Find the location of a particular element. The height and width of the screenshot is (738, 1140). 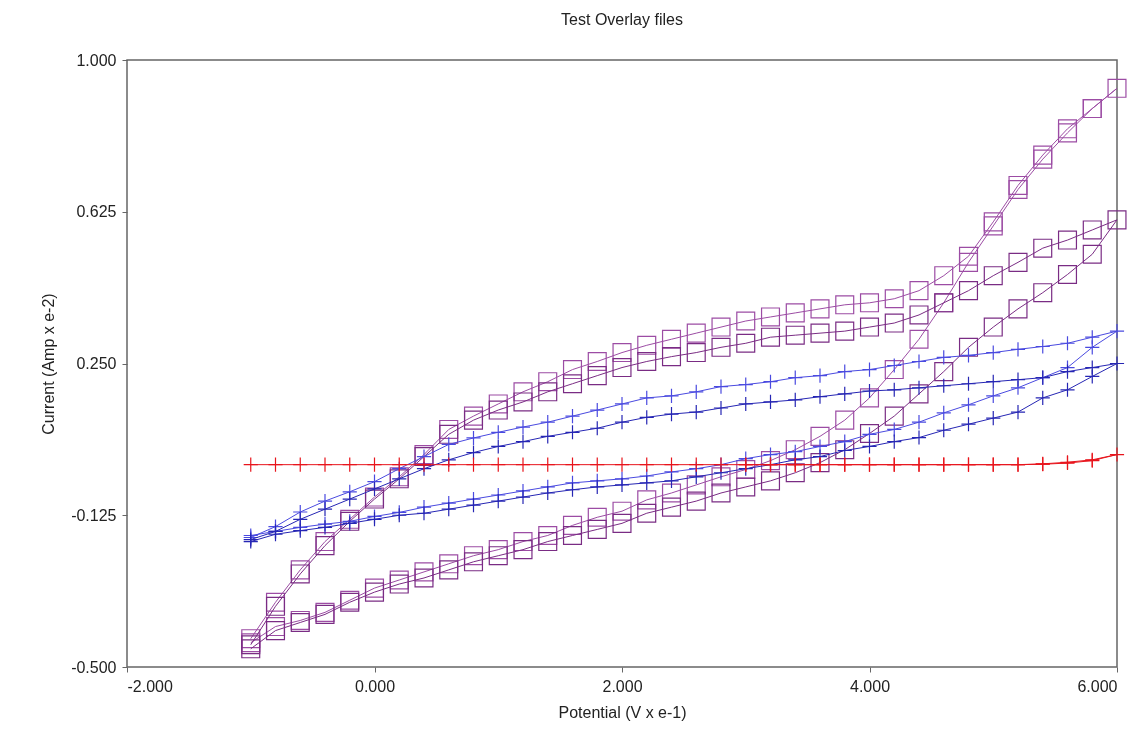

x-tick-label: -2.000 is located at coordinates (150, 686).